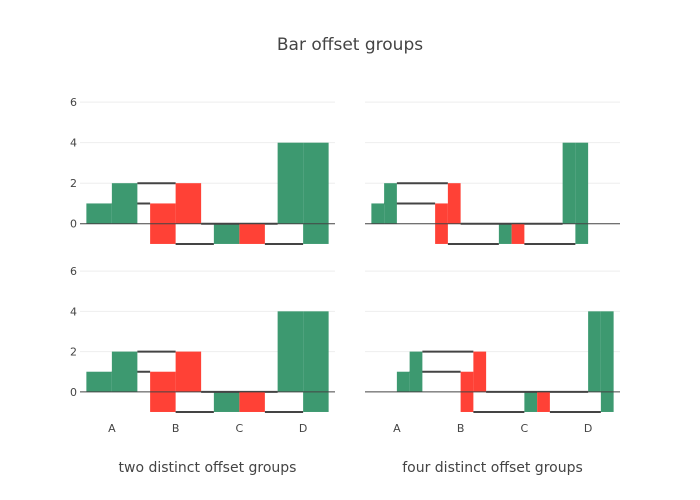 This screenshot has height=500, width=700. Describe the element at coordinates (208, 468) in the screenshot. I see `x-axis-title: two distinct offset groups` at that location.